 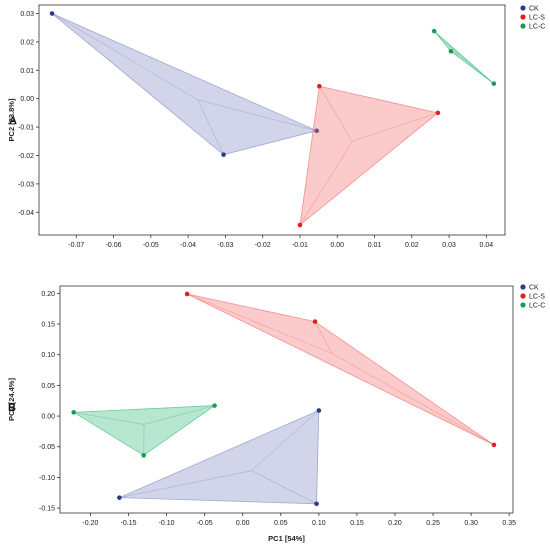 What do you see at coordinates (357, 523) in the screenshot?
I see `x-tick-label: 0.15` at bounding box center [357, 523].